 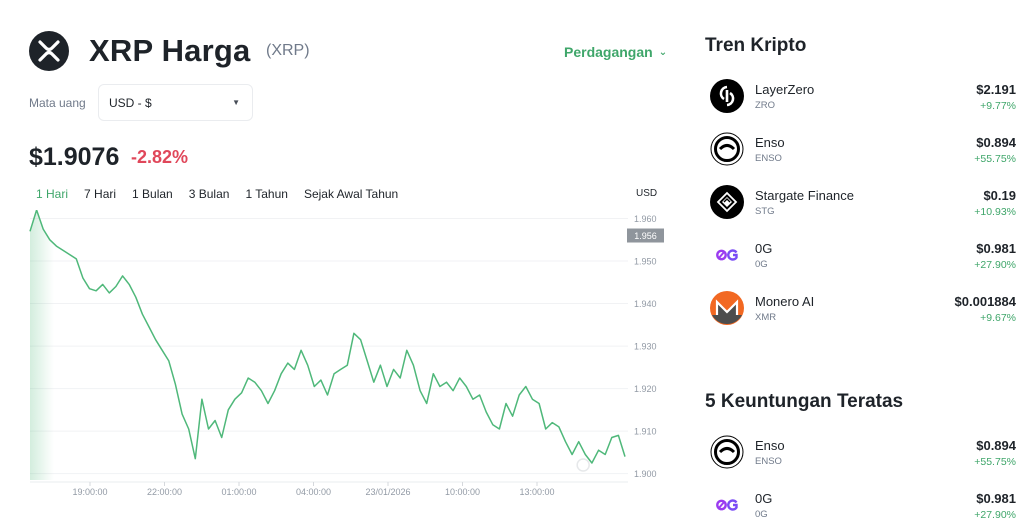 What do you see at coordinates (74, 157) in the screenshot?
I see `current-price: $1.9076` at bounding box center [74, 157].